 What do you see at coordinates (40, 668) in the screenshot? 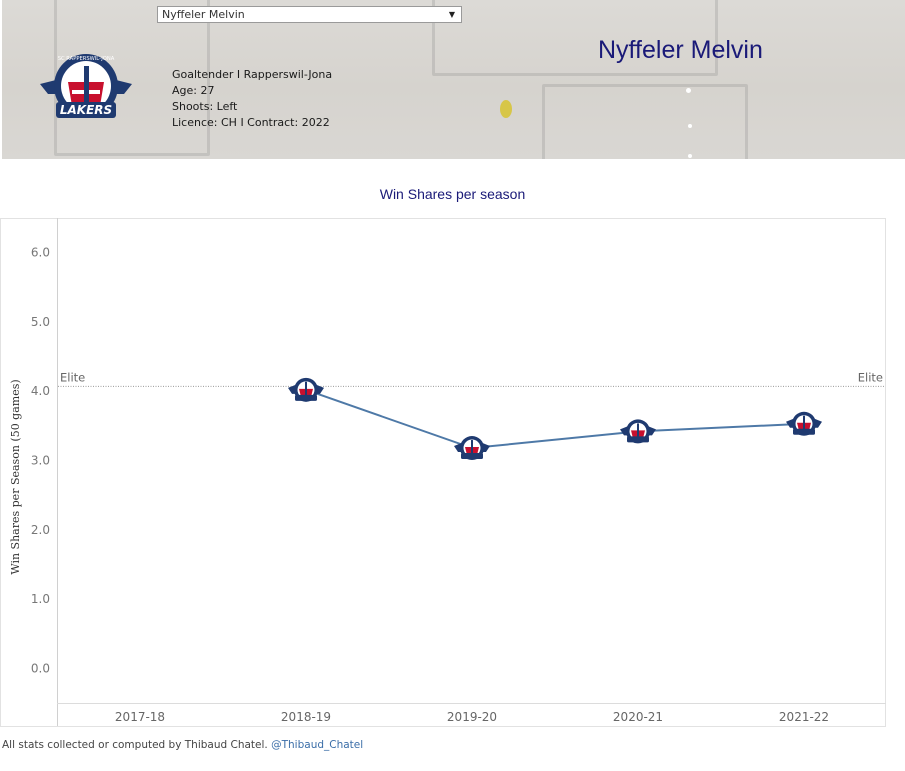
I see `y-tick-label: 0.0` at bounding box center [40, 668].